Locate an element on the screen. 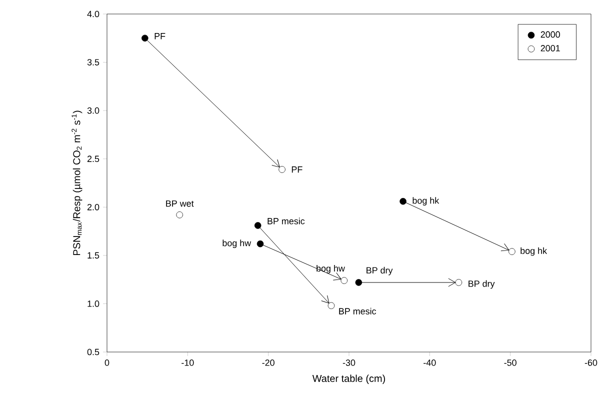 The width and height of the screenshot is (601, 411). x-axis-title: Water table (cm) is located at coordinates (348, 379).